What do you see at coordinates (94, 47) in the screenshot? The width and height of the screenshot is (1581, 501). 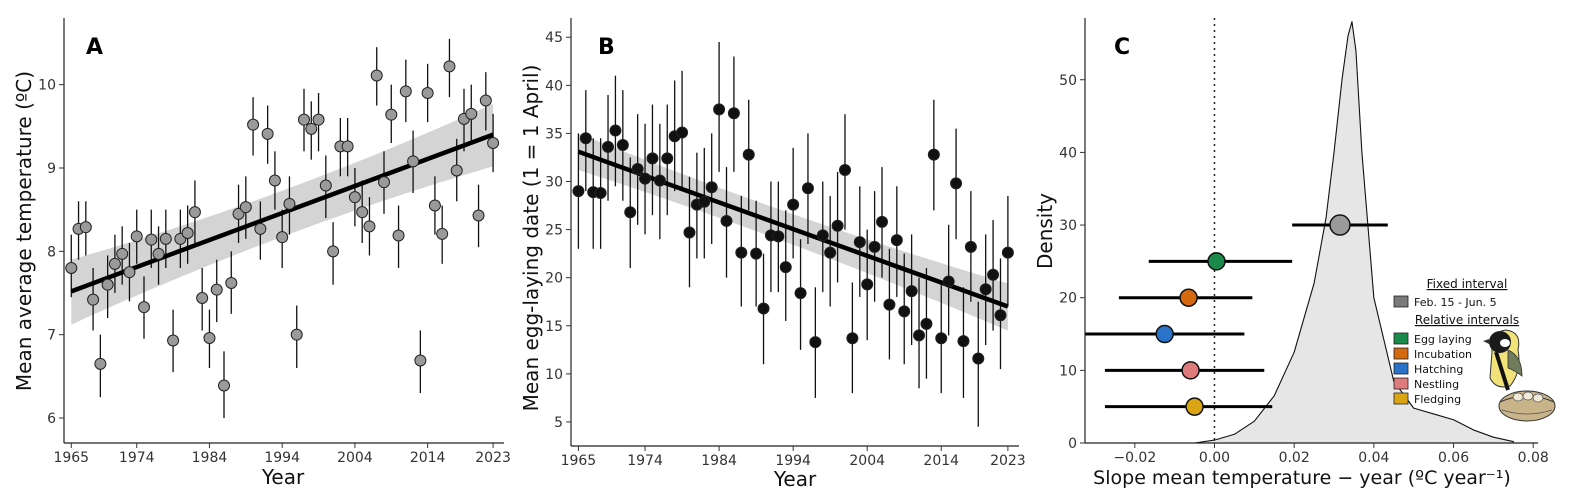 I see `panel-label-a: A` at bounding box center [94, 47].